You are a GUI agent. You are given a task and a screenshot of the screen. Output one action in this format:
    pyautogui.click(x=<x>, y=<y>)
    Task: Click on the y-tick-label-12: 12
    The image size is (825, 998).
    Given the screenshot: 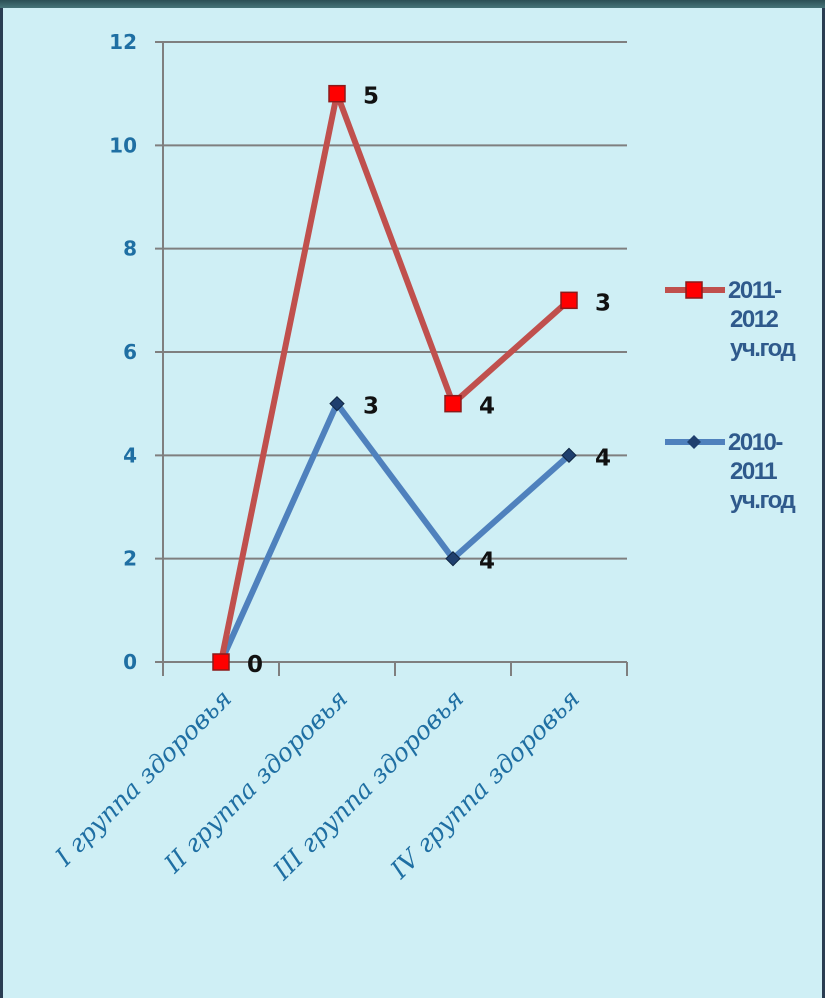 What is the action you would take?
    pyautogui.click(x=123, y=42)
    